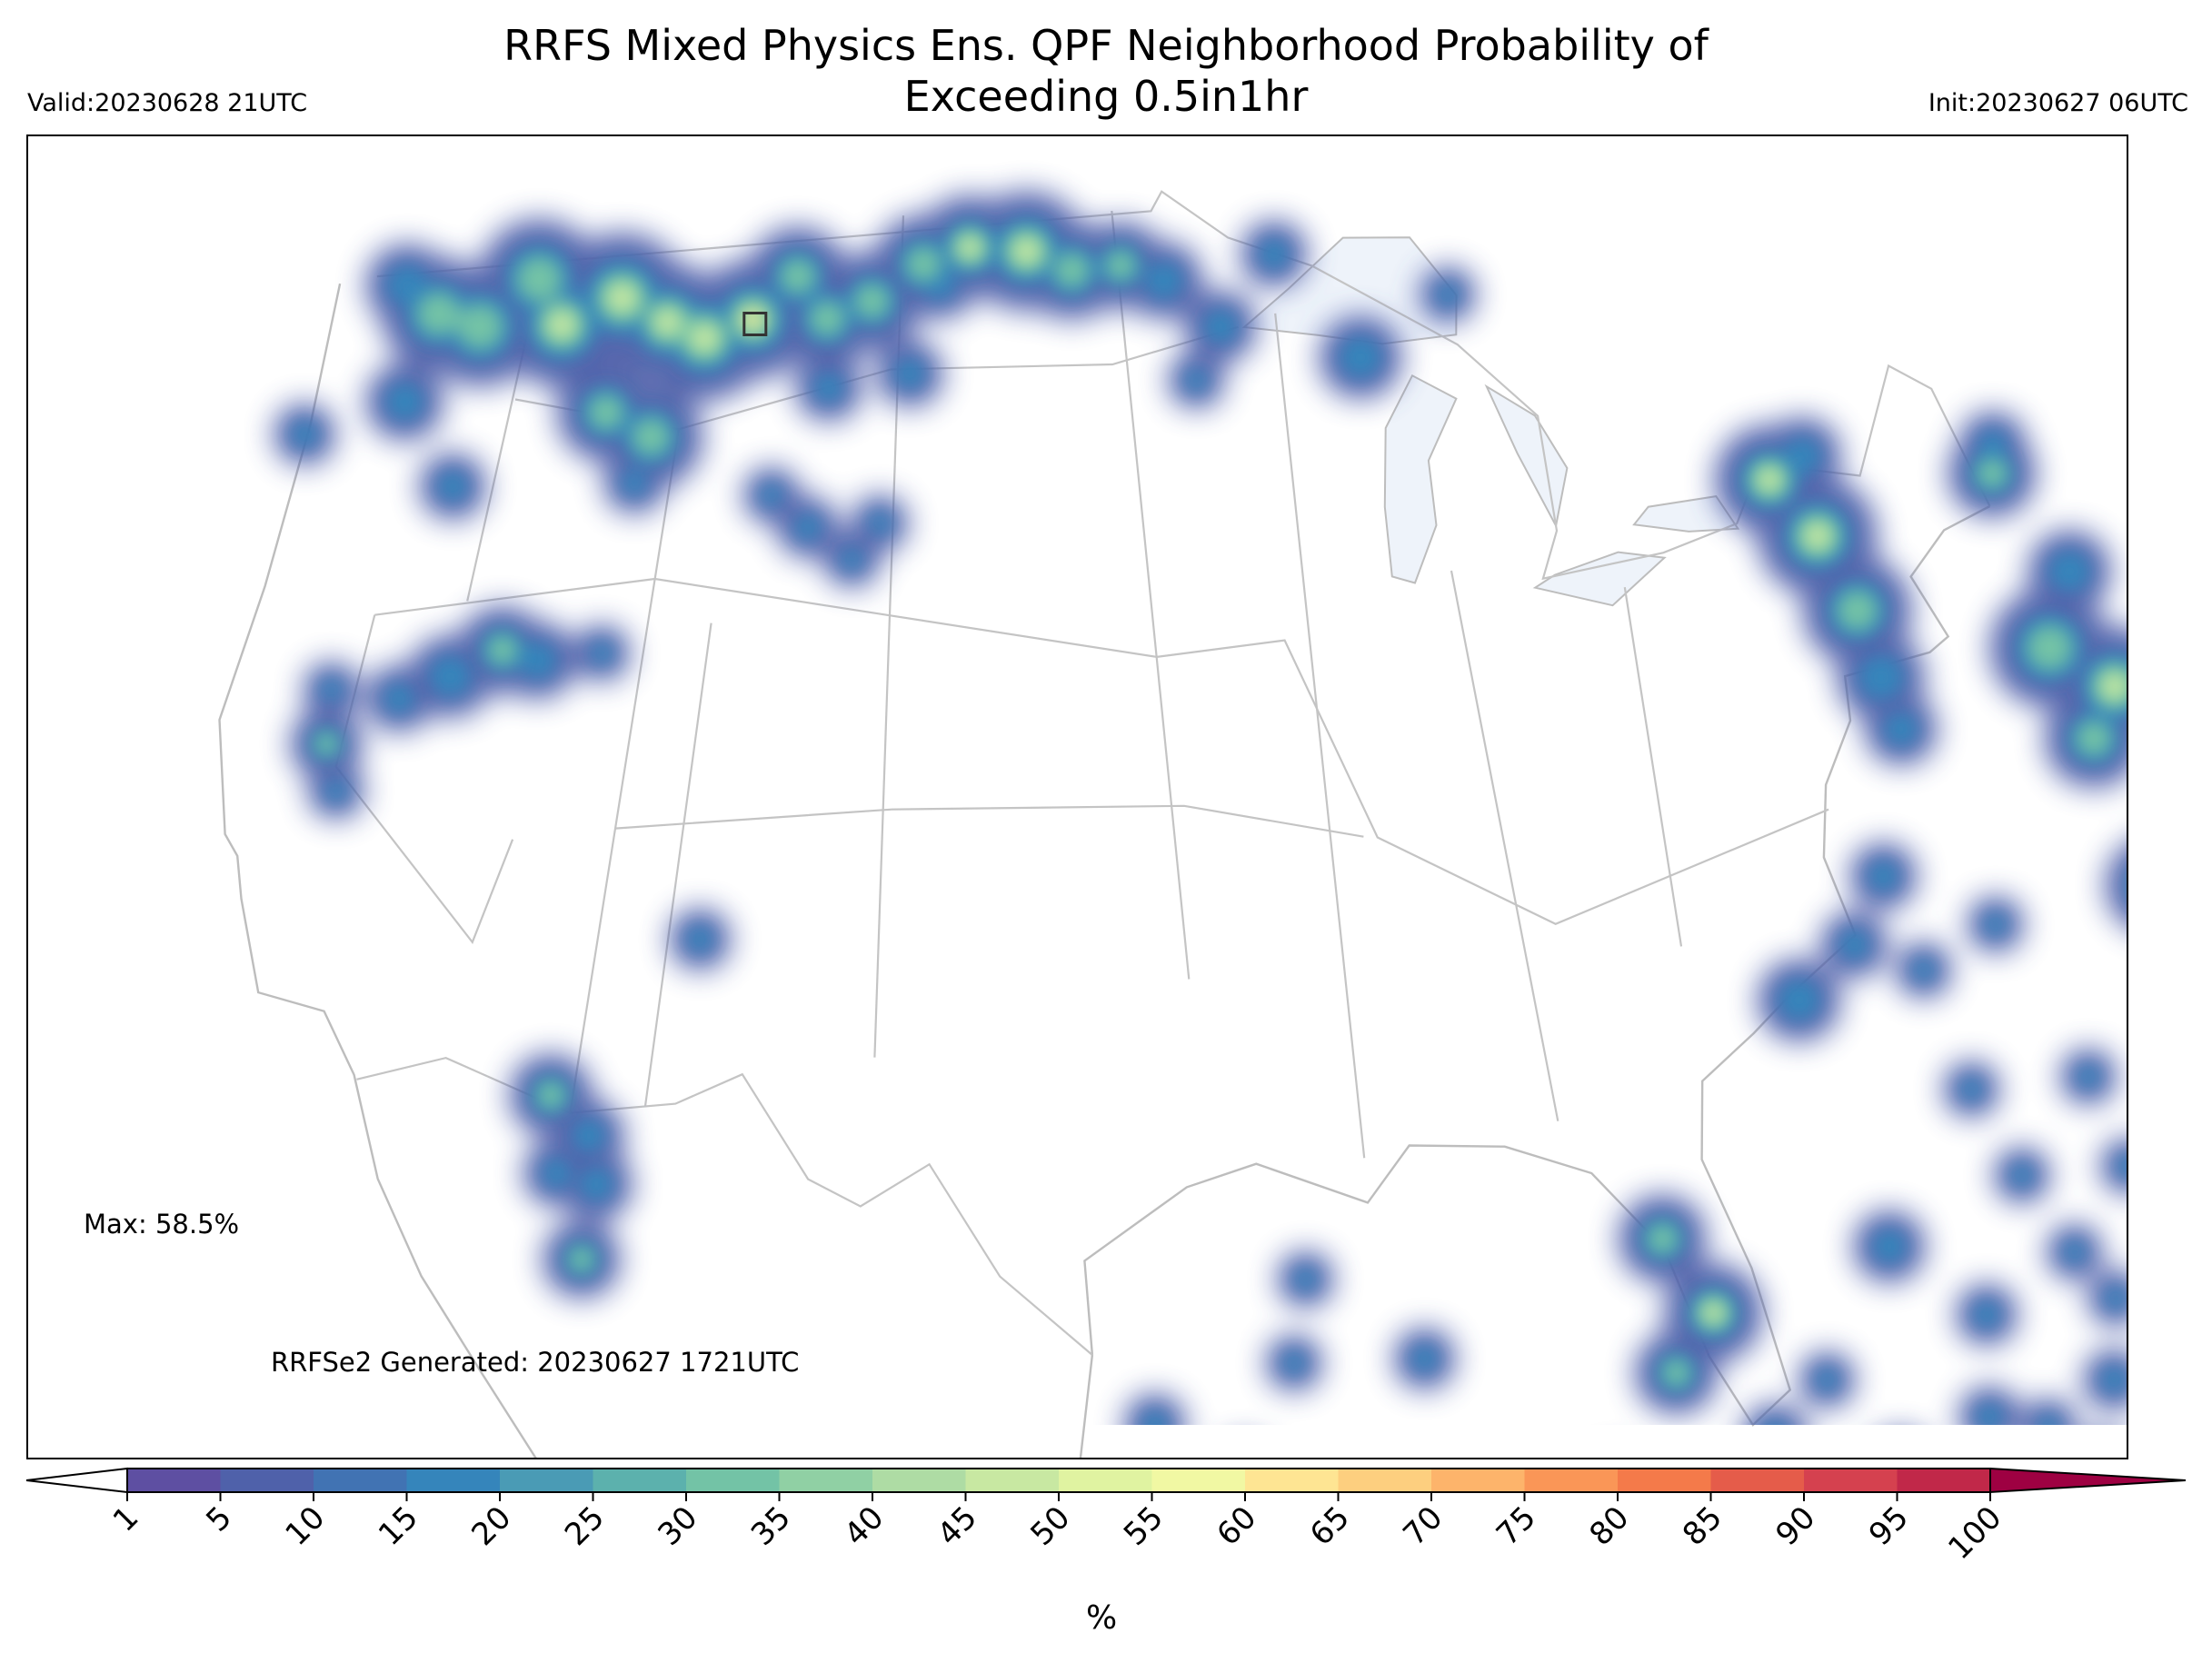 The image size is (2212, 1663). I want to click on colorbar-extend-high, so click(2088, 1480).